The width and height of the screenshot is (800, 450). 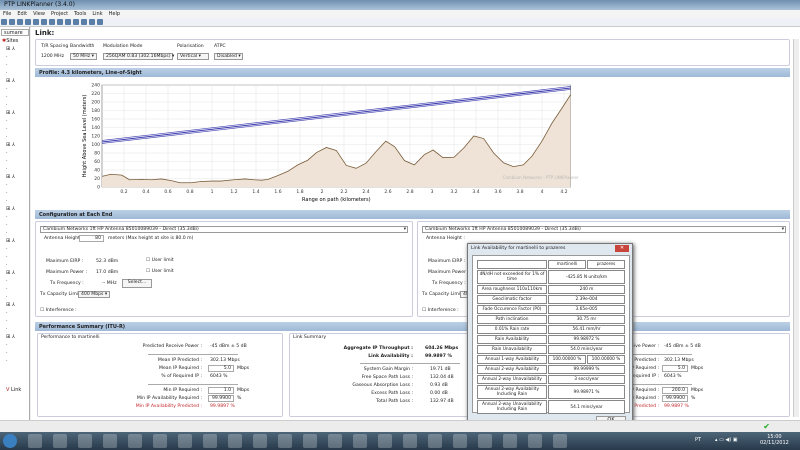 I want to click on language-indicator: PT, so click(x=698, y=440).